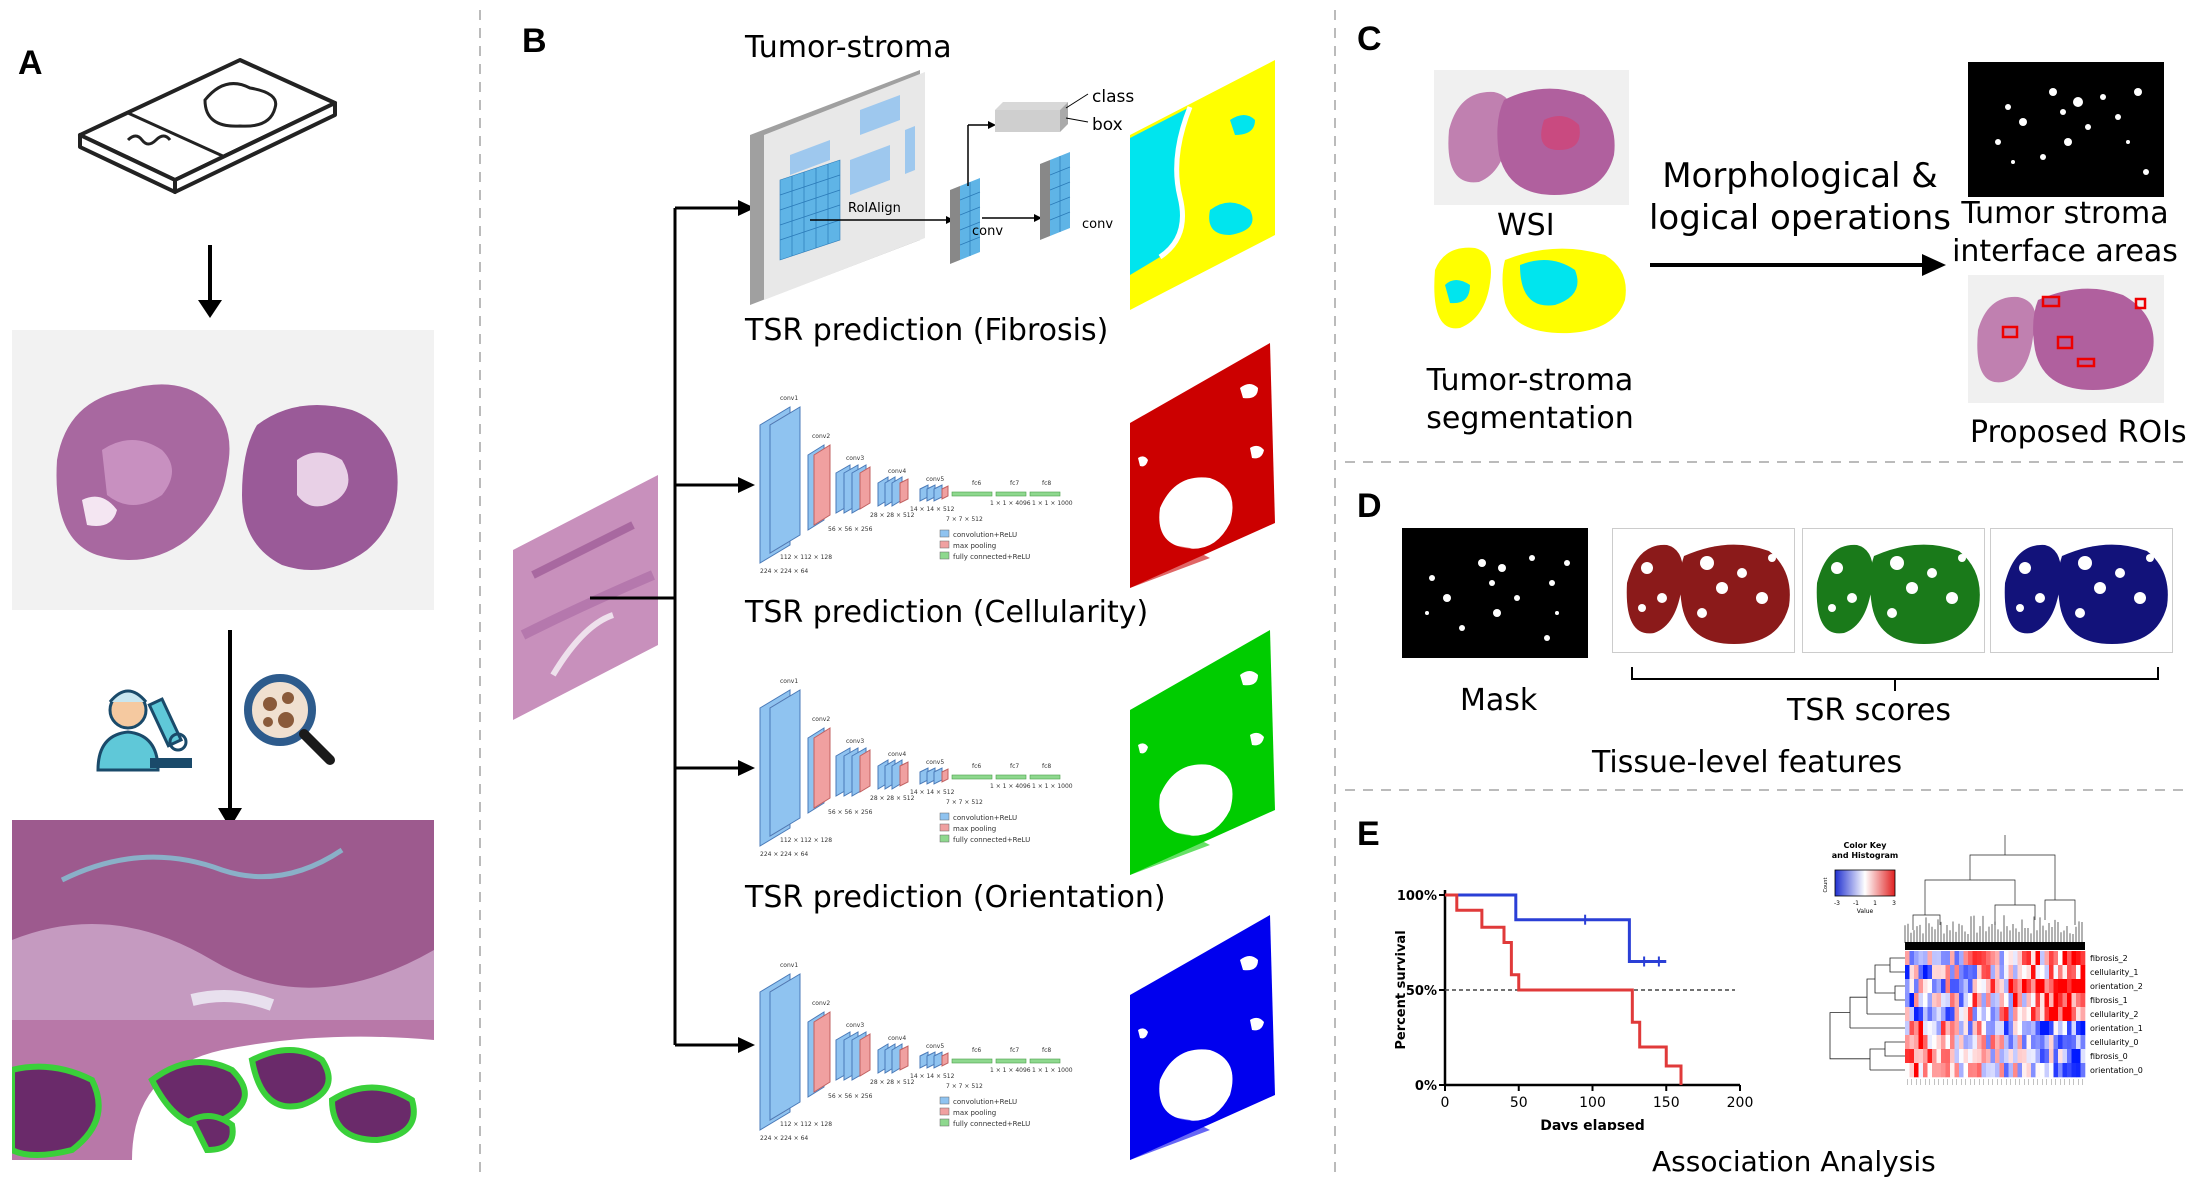 Image resolution: width=2190 pixels, height=1190 pixels. Describe the element at coordinates (955, 897) in the screenshot. I see `orientation-title: TSR prediction (Orientation)` at that location.